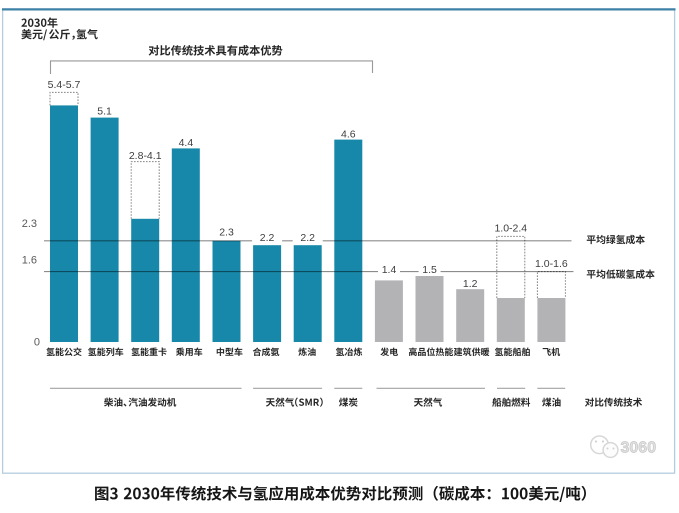  Describe the element at coordinates (37, 342) in the screenshot. I see `svg-text: 0` at that location.